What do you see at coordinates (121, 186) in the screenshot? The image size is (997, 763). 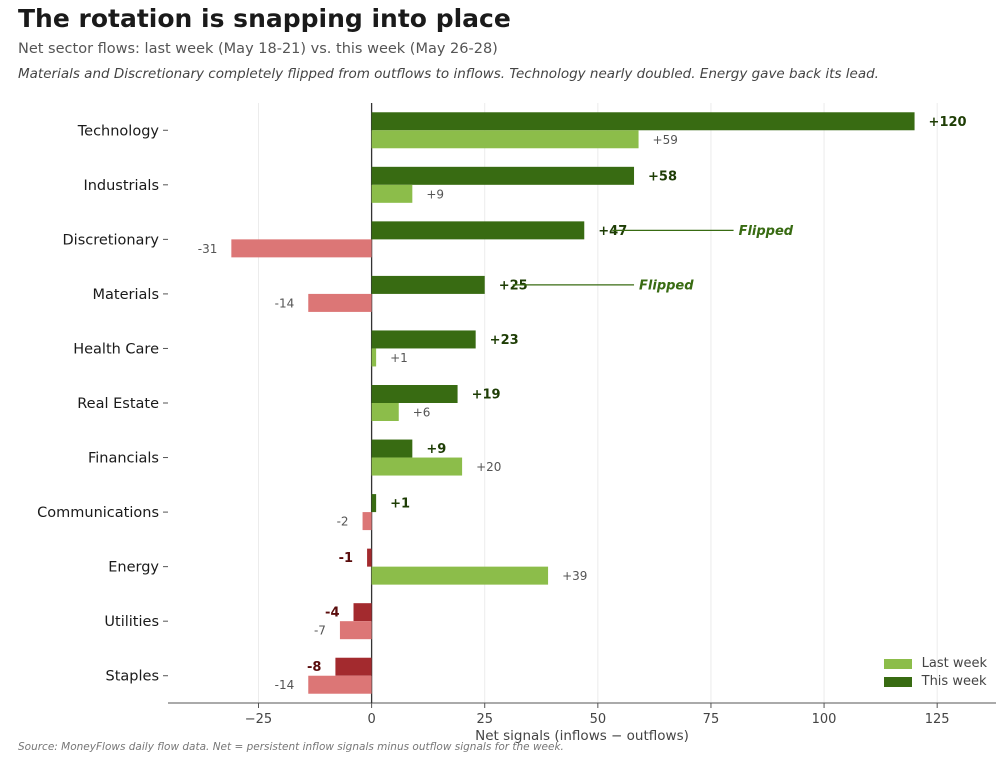 I see `category-label: Industrials` at bounding box center [121, 186].